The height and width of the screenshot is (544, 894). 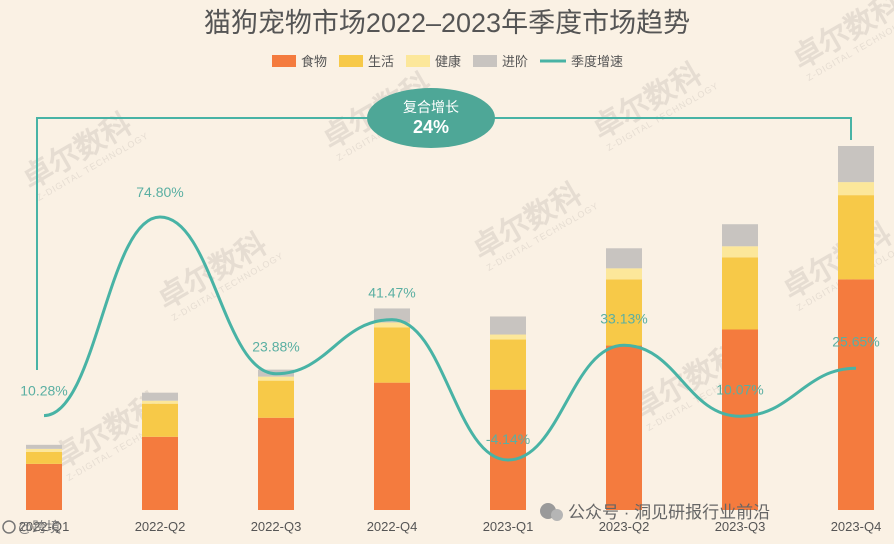 I want to click on bar-stack-2023-Q2, so click(x=624, y=379).